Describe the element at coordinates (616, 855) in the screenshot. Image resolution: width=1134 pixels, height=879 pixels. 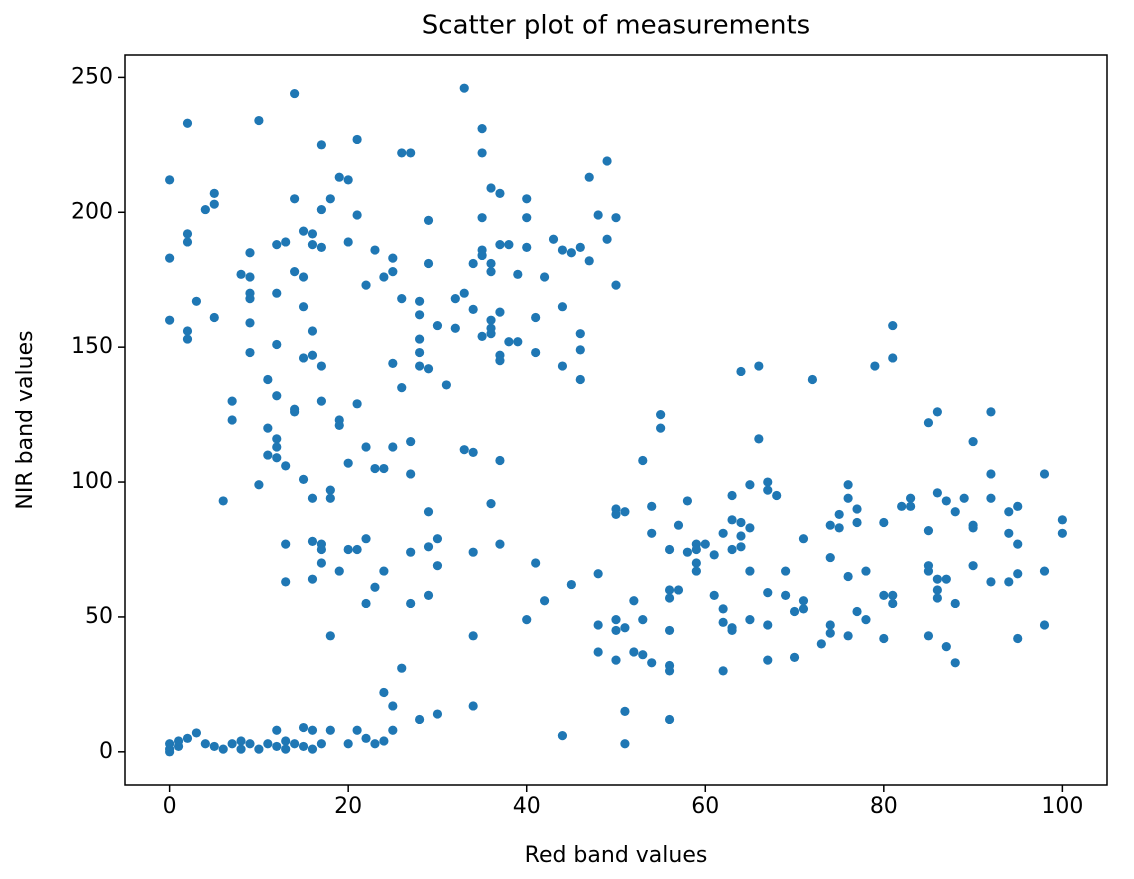
I see `x-axis-label: Red band values` at that location.